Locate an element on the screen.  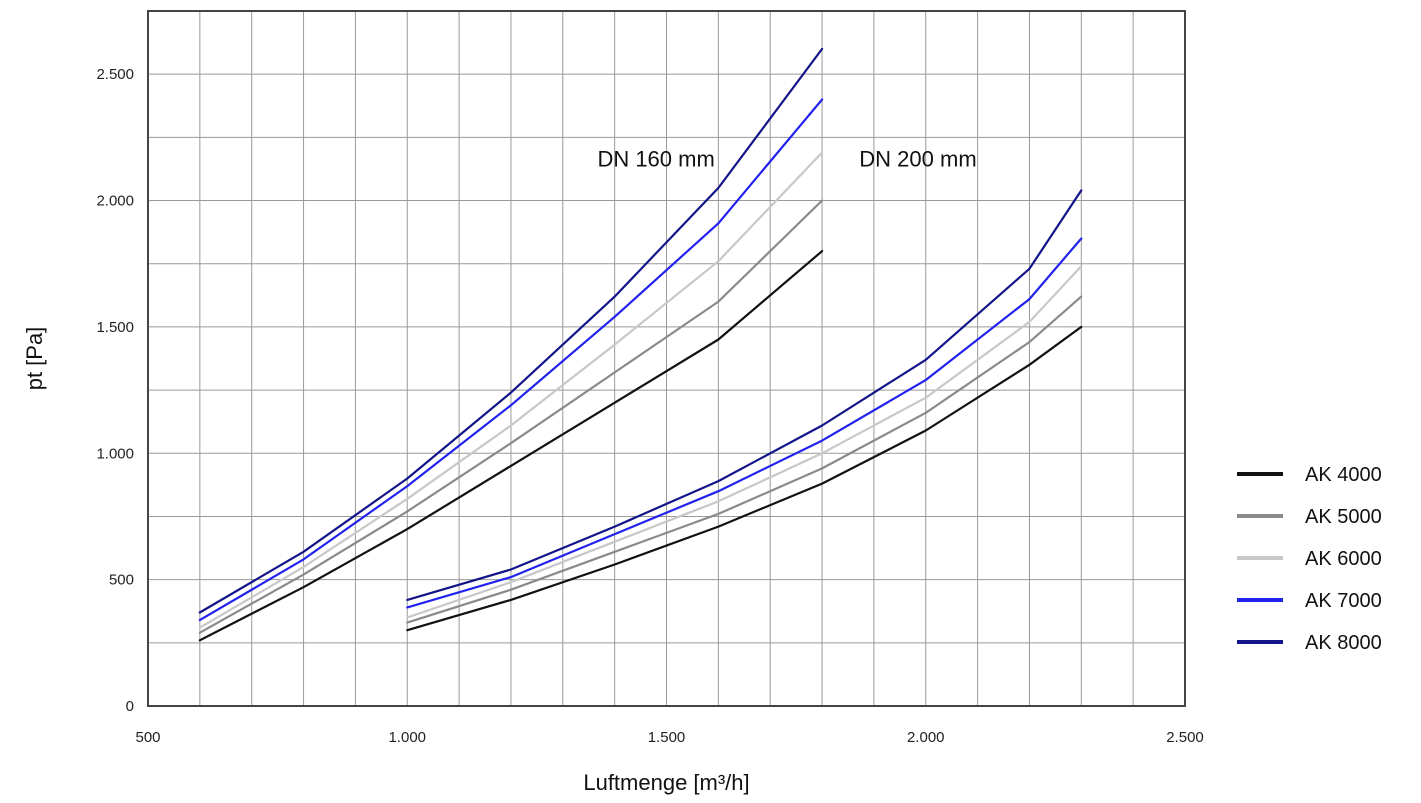
y-tick-label: 0 is located at coordinates (130, 706).